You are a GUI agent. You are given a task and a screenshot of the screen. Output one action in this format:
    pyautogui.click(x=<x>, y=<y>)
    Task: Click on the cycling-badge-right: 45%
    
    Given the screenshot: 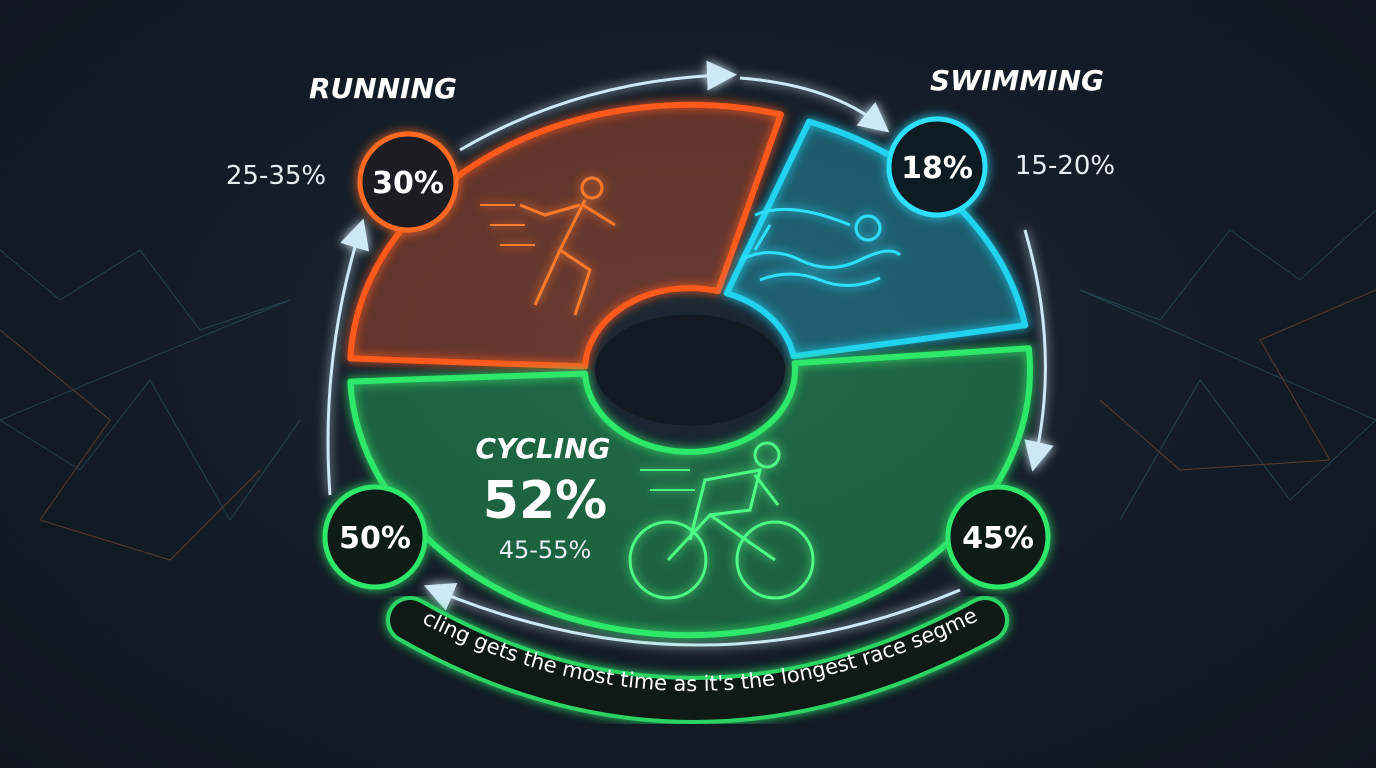 What is the action you would take?
    pyautogui.click(x=998, y=537)
    